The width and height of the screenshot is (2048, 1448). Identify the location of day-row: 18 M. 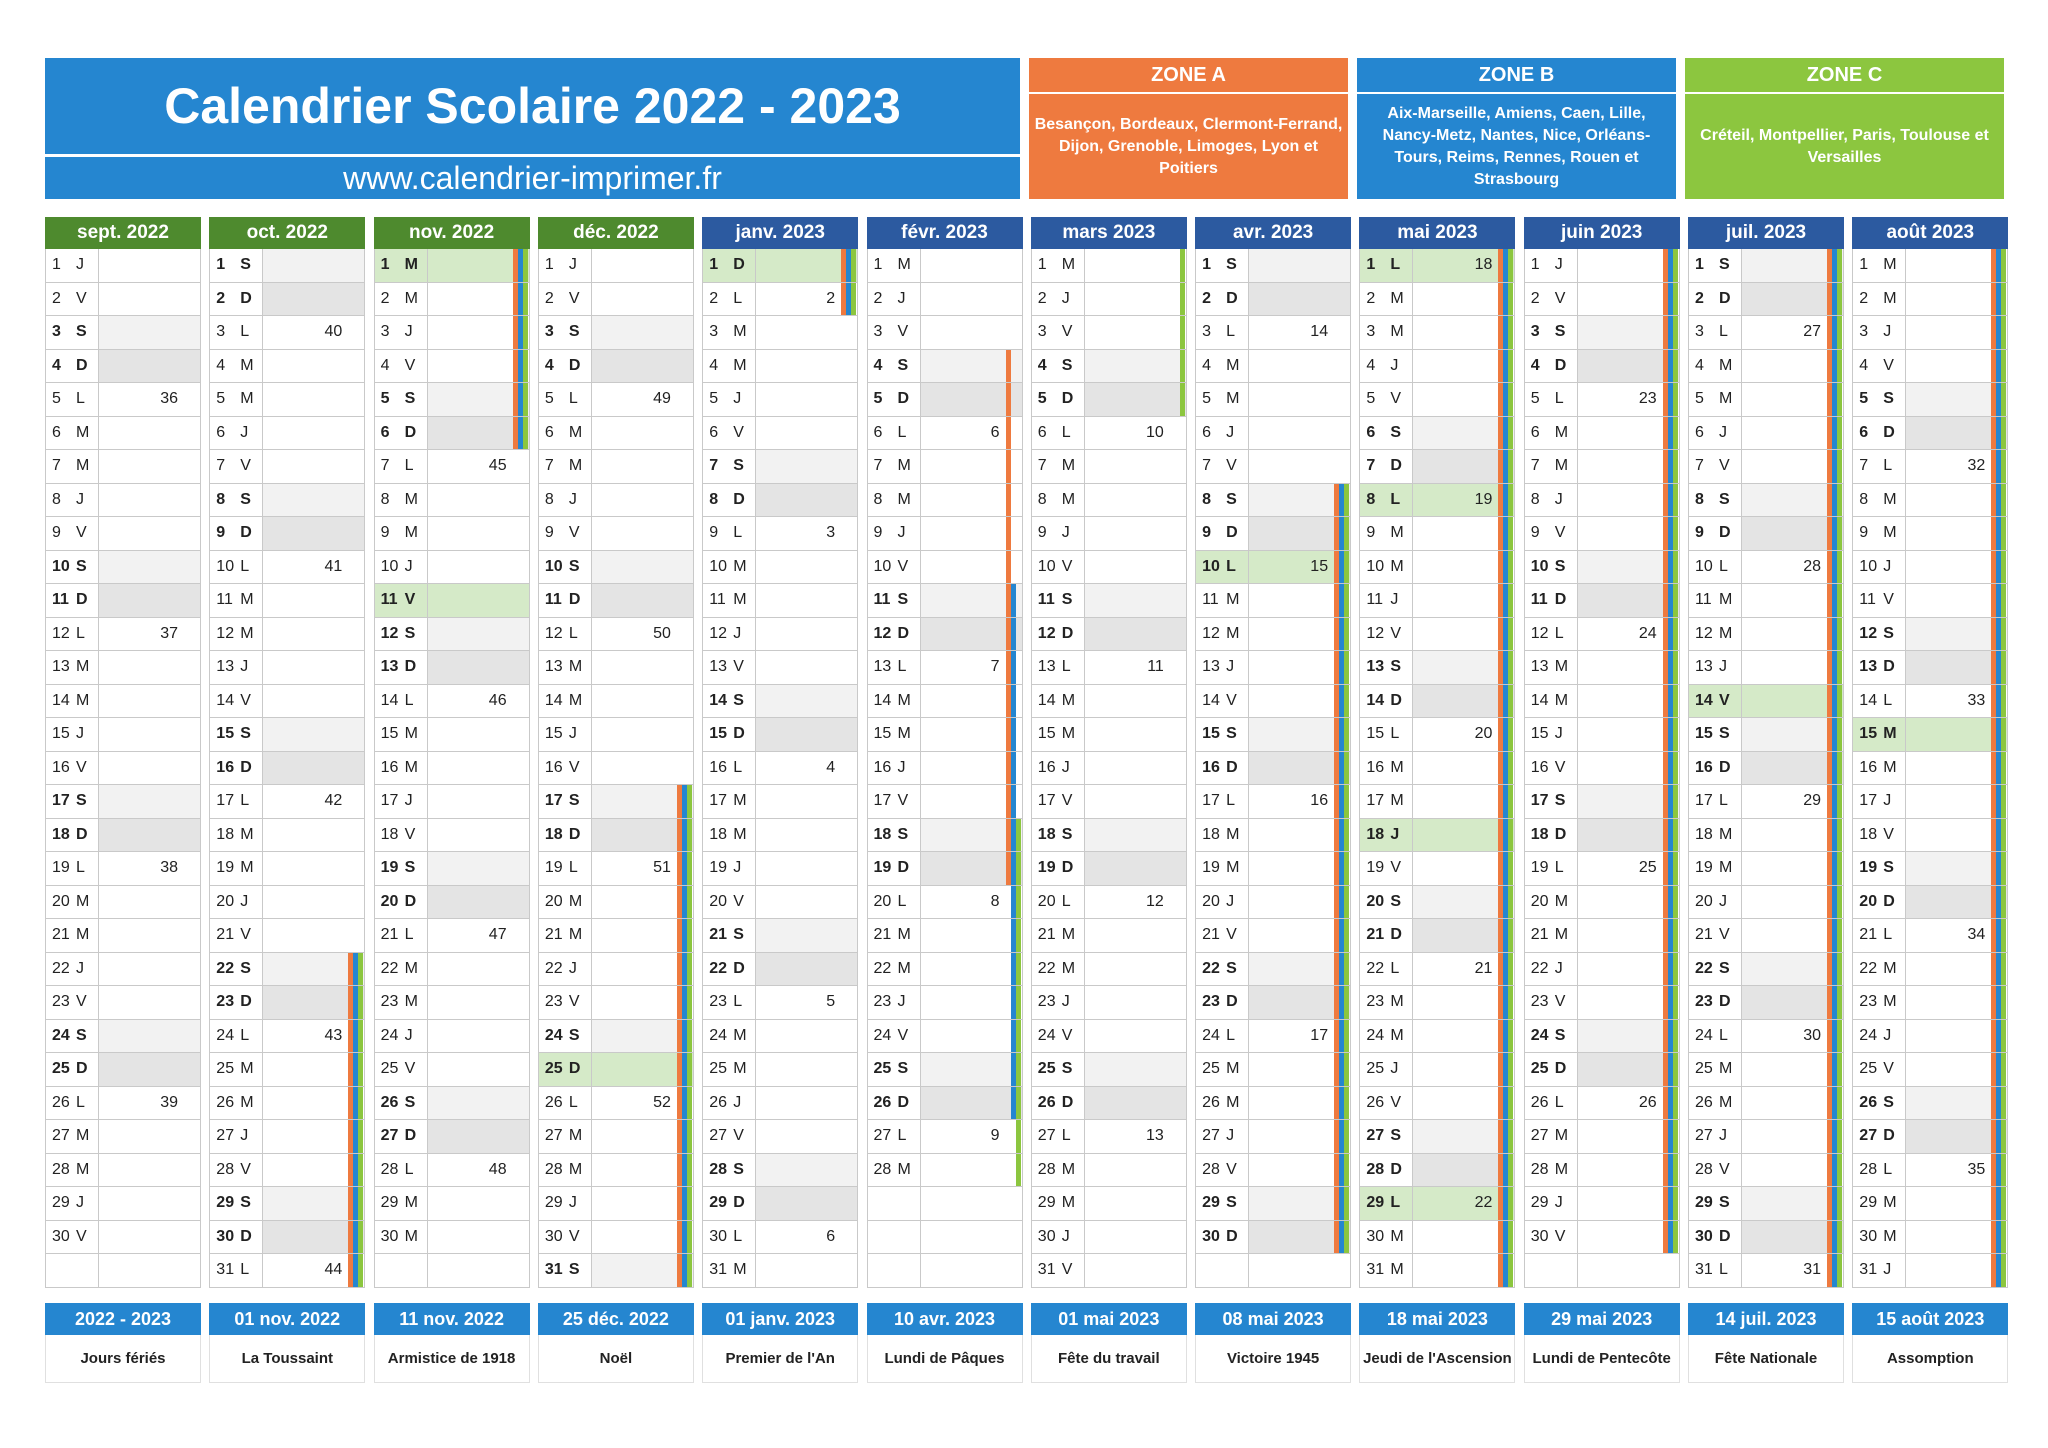
(1766, 835).